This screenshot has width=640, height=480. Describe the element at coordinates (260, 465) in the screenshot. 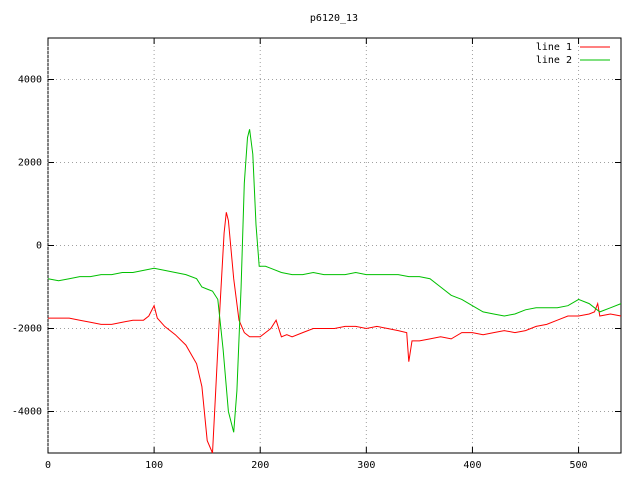

I see `x-tick-label: 200` at that location.